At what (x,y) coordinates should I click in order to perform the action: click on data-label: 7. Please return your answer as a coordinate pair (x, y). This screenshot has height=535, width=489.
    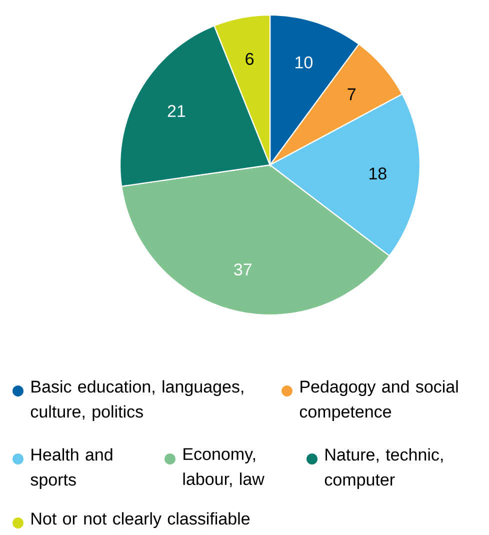
    Looking at the image, I should click on (352, 94).